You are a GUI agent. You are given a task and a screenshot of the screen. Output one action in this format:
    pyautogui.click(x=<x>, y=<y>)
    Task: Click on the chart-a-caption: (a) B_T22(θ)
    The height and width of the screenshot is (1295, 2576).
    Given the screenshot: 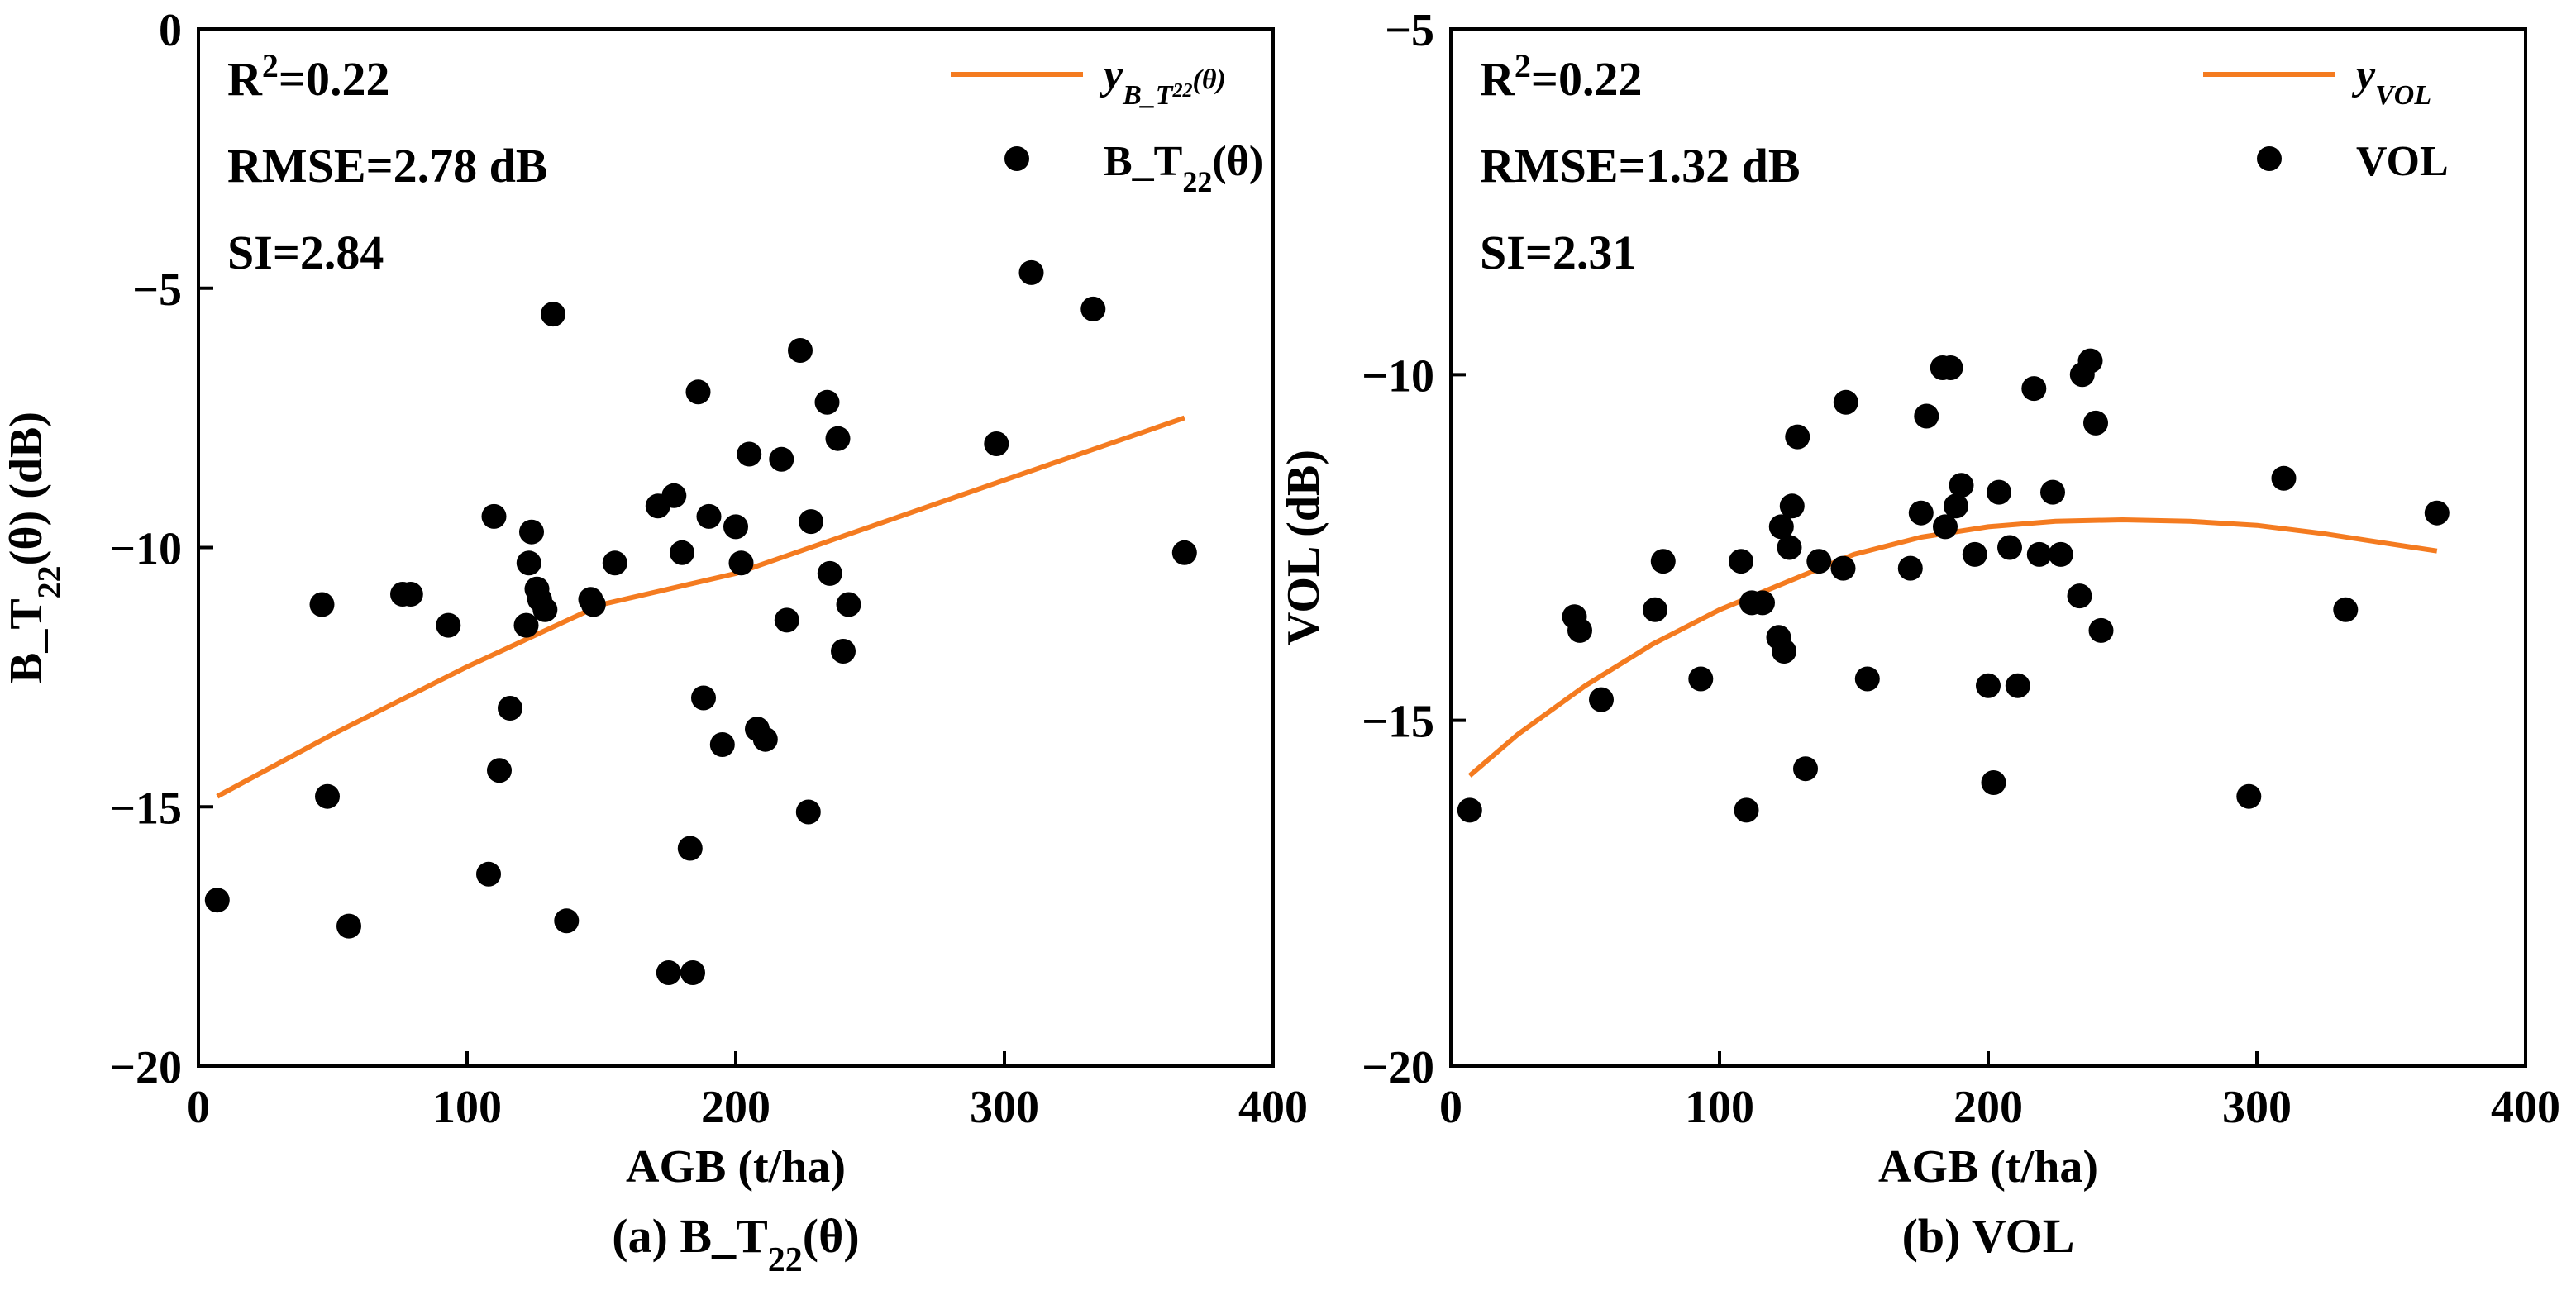 What is the action you would take?
    pyautogui.click(x=735, y=1244)
    